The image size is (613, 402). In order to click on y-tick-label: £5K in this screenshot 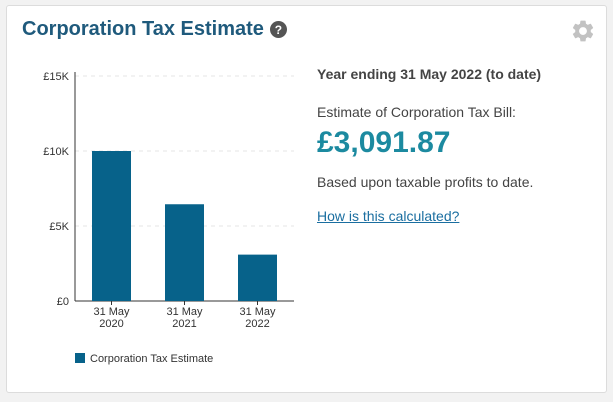, I will do `click(59, 227)`.